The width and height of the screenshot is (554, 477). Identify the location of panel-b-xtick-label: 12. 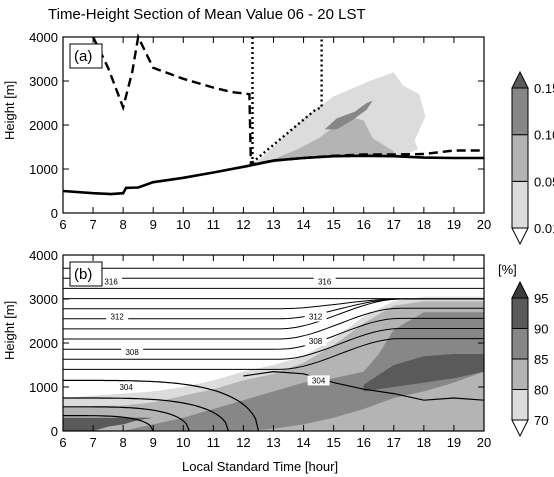
(243, 442).